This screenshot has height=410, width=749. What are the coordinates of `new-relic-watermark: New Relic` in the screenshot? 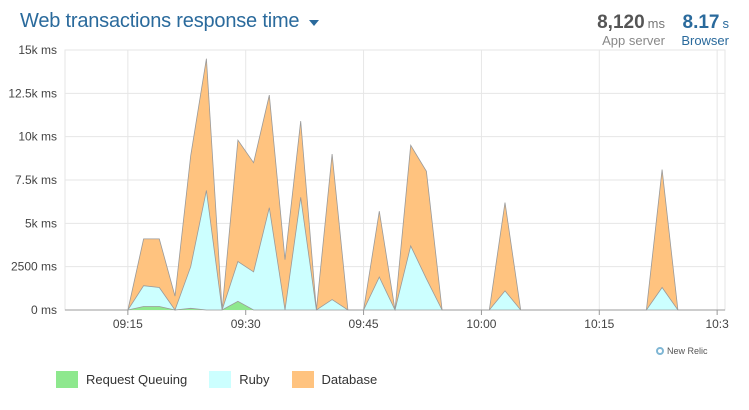 It's located at (682, 351).